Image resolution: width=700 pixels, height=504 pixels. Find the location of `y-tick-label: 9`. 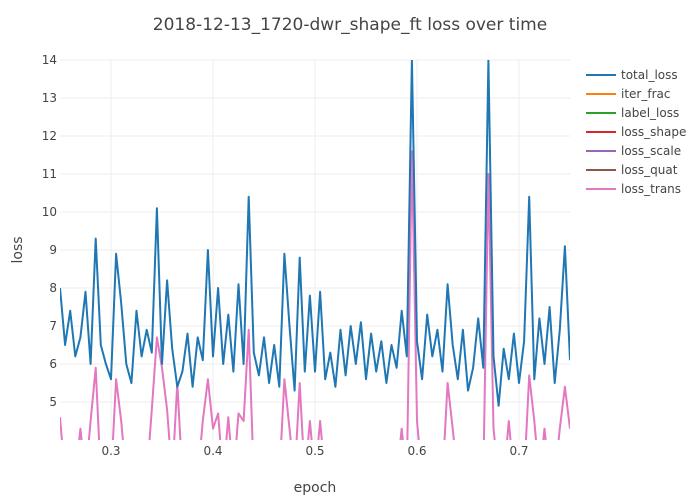

y-tick-label: 9 is located at coordinates (53, 250).